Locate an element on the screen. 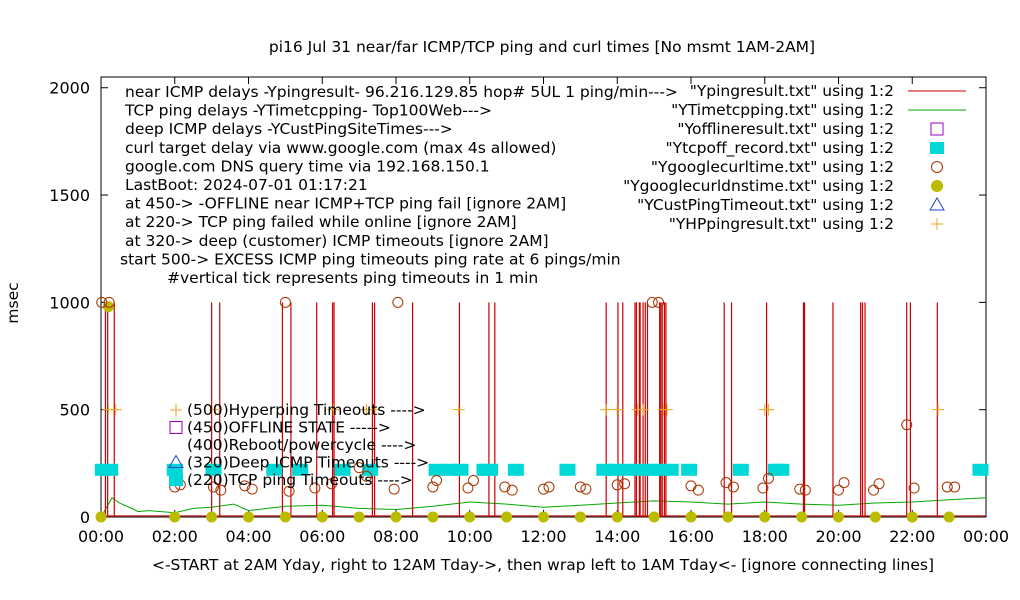  annotation-text: (220)TCP ping Timeouts ----> is located at coordinates (300, 480).